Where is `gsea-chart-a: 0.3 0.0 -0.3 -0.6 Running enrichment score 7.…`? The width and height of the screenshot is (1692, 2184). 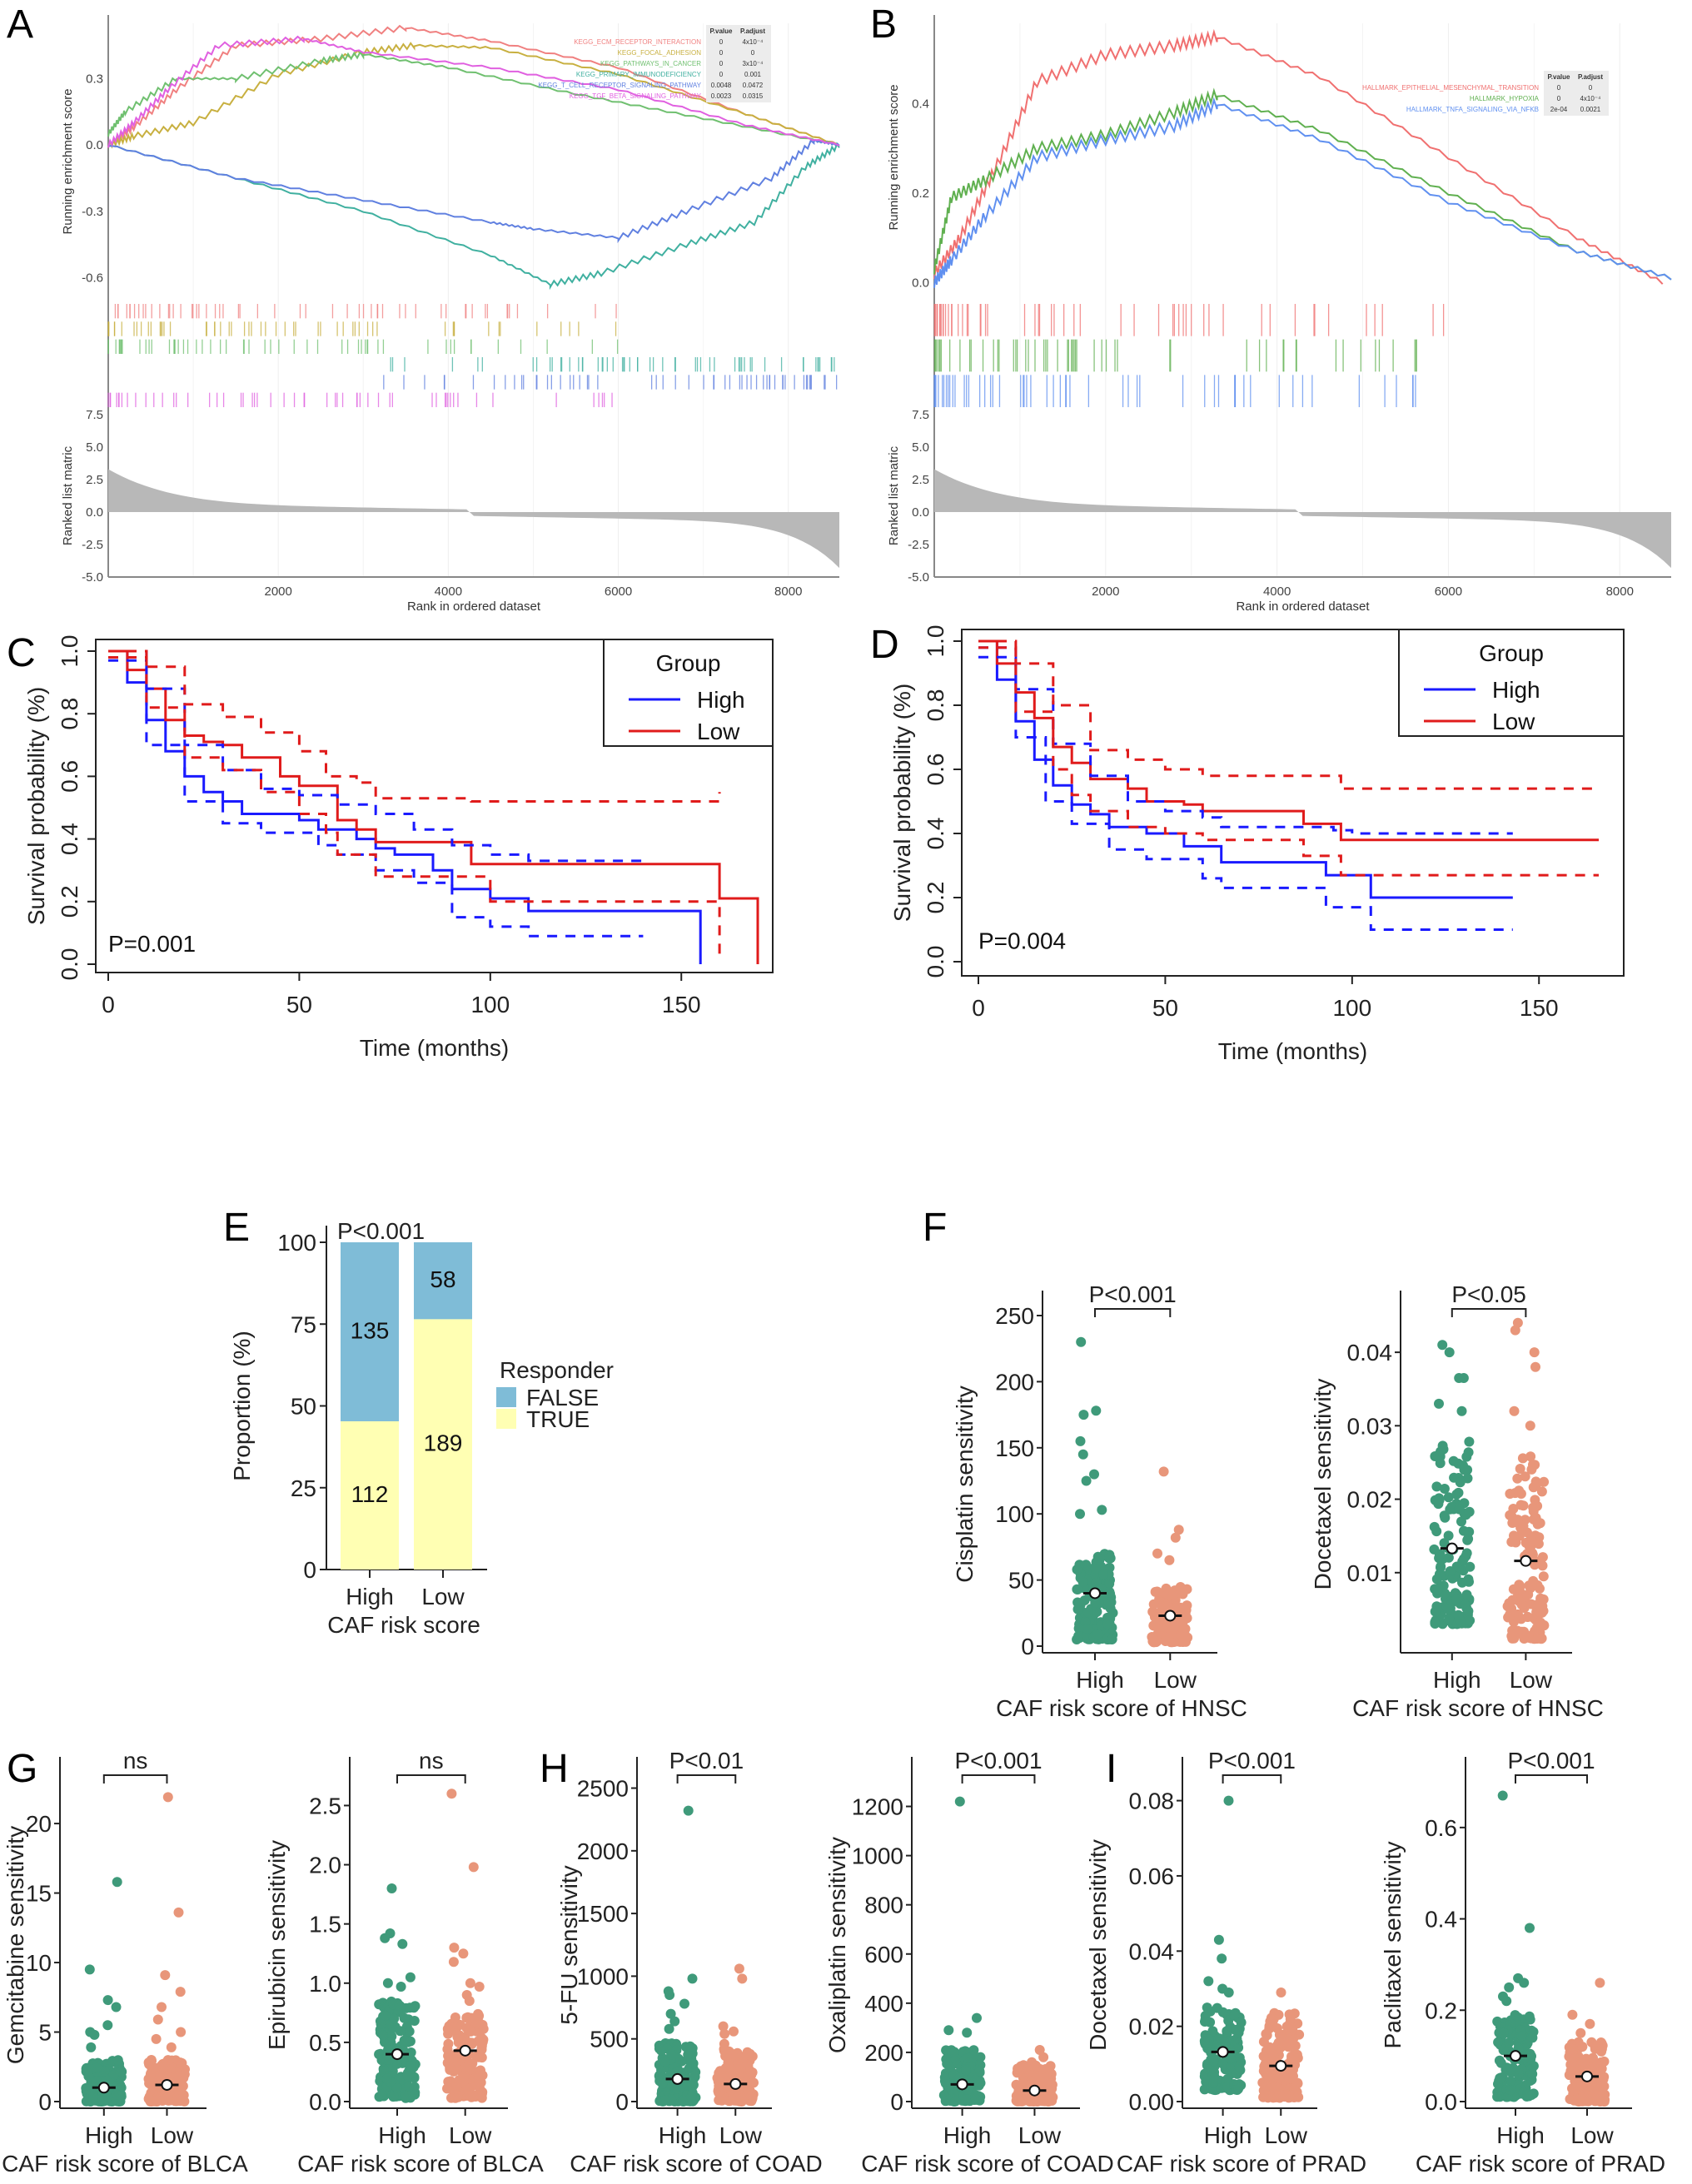
gsea-chart-a: 0.3 0.0 -0.3 -0.6 Running enrichment score 7.… is located at coordinates (450, 314).